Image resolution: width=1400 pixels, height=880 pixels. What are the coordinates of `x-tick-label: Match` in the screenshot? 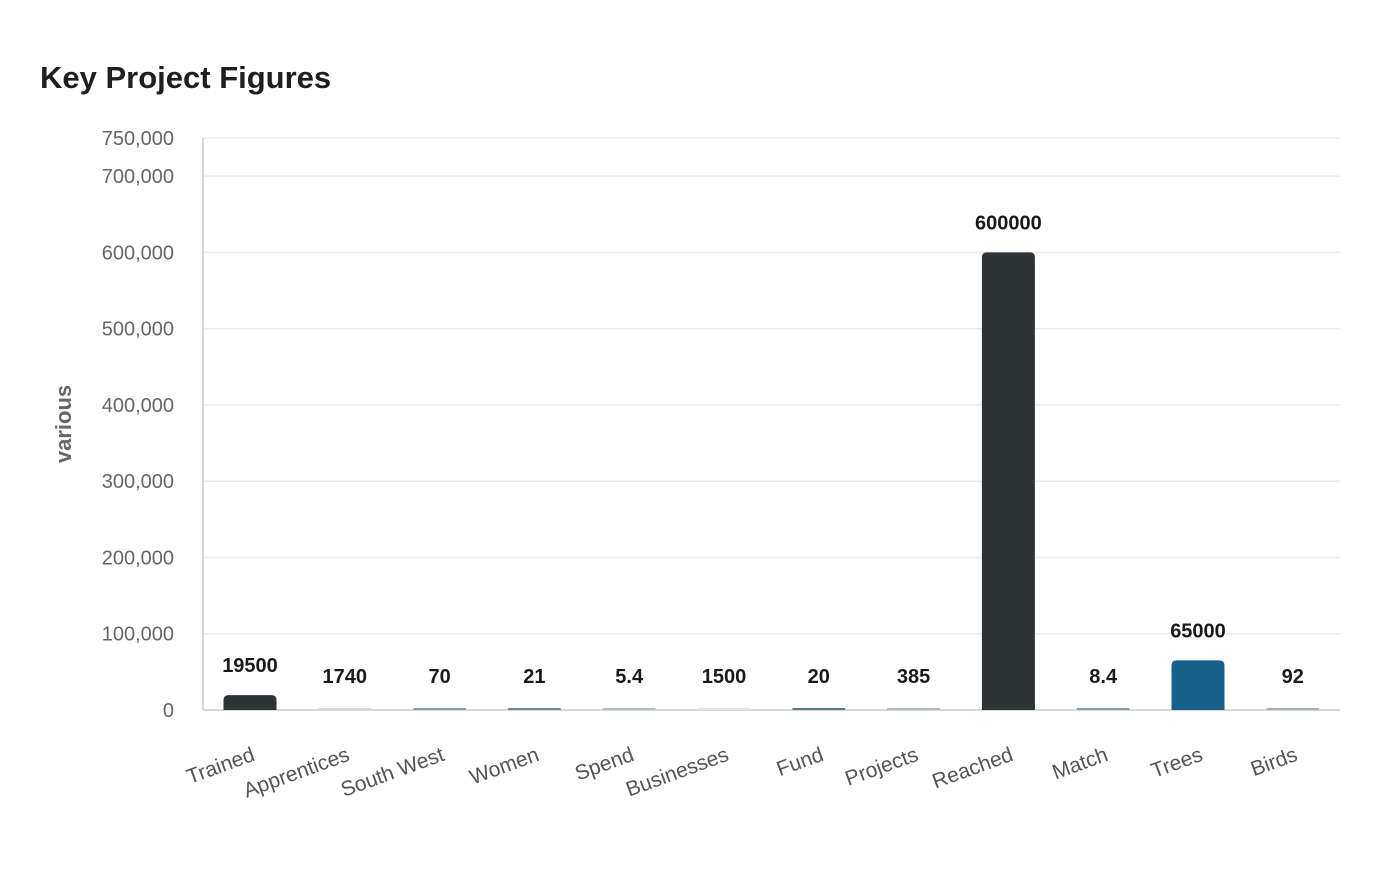 It's located at (1080, 763).